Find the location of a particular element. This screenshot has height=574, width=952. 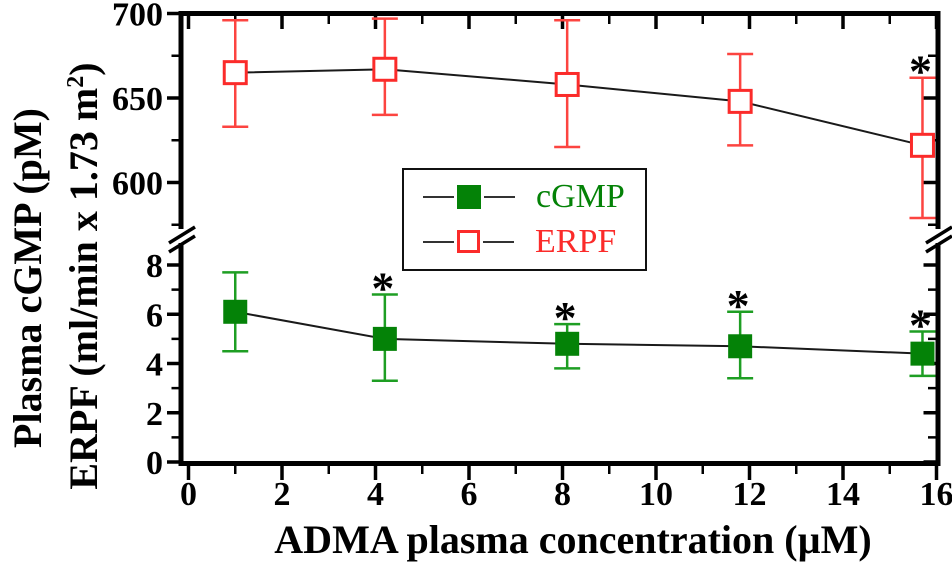

legend-label-cgmp: cGMP is located at coordinates (580, 197).